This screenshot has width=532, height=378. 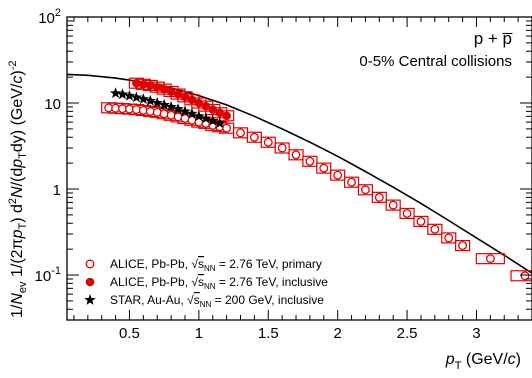 What do you see at coordinates (18, 189) in the screenshot?
I see `y-axis-label: 1/Nev 1/(2πpT) d2N/(dpTdy) (GeV/c)-2` at bounding box center [18, 189].